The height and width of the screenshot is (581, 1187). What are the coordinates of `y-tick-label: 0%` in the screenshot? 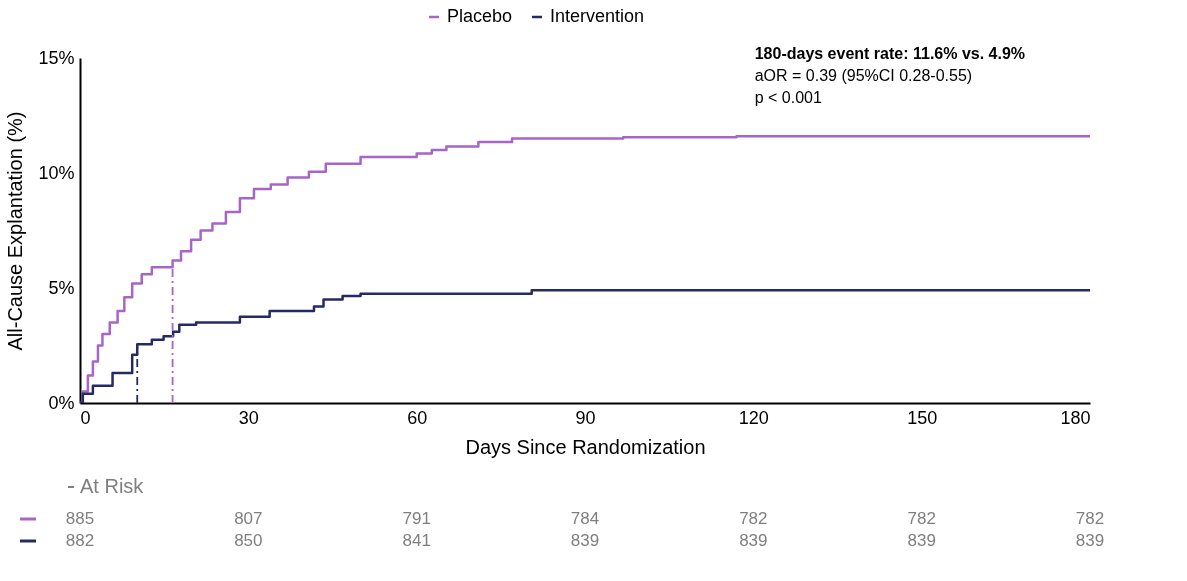 It's located at (61, 402).